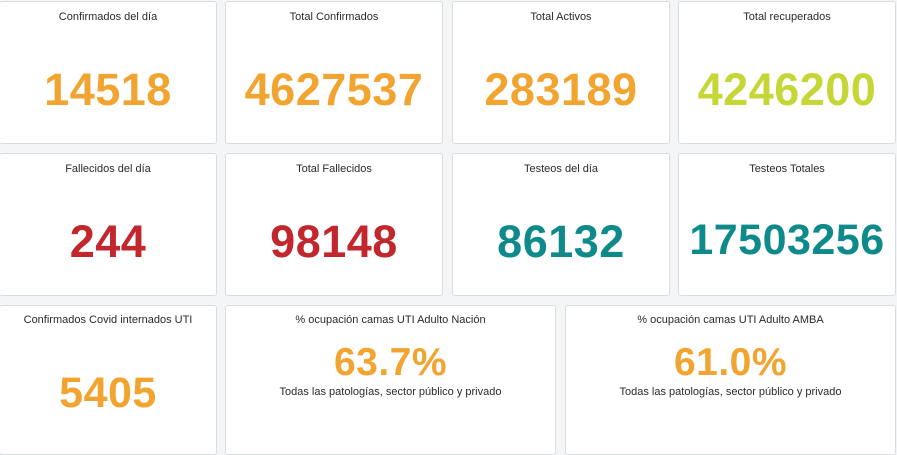 This screenshot has width=897, height=455. What do you see at coordinates (334, 241) in the screenshot?
I see `card-value: 98148` at bounding box center [334, 241].